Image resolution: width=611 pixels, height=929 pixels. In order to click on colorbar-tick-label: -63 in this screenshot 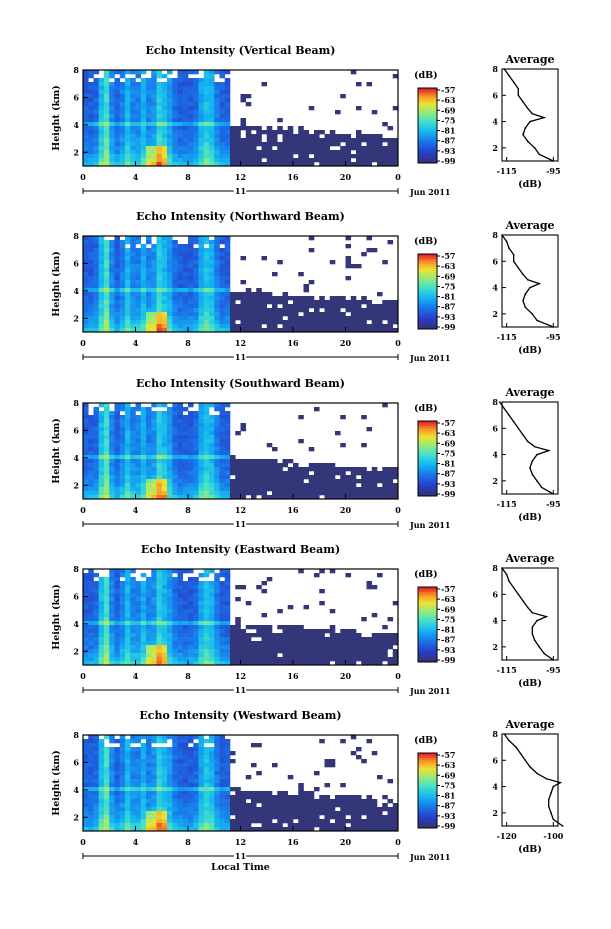, I will do `click(448, 599)`.